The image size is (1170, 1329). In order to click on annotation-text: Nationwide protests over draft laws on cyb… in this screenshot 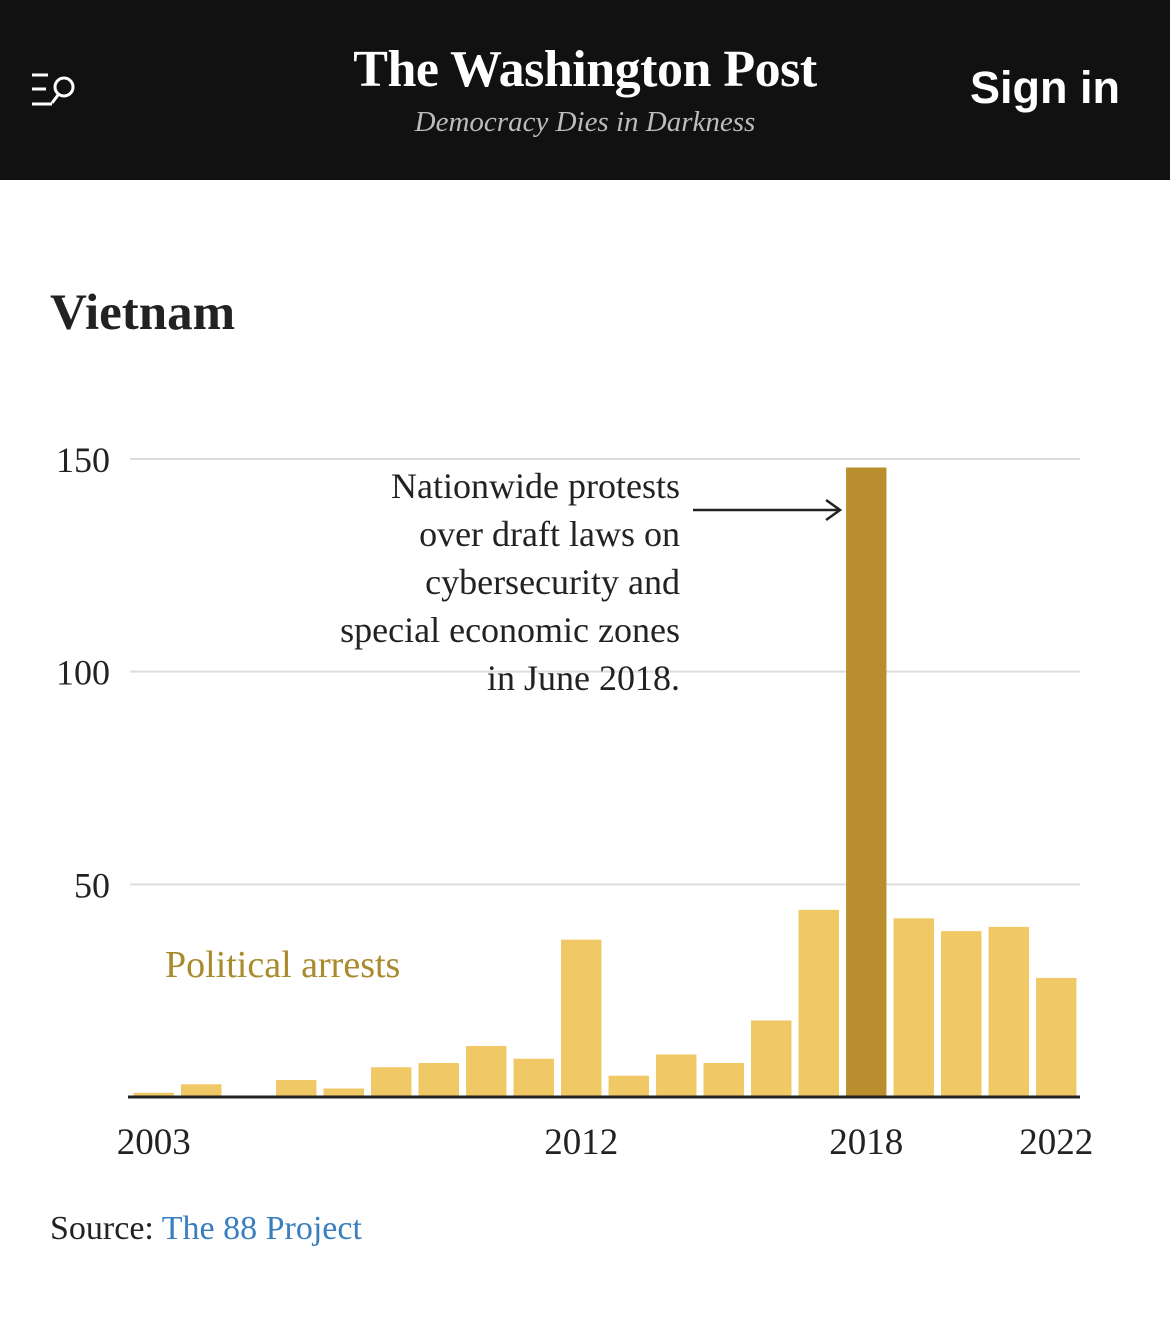, I will do `click(510, 582)`.